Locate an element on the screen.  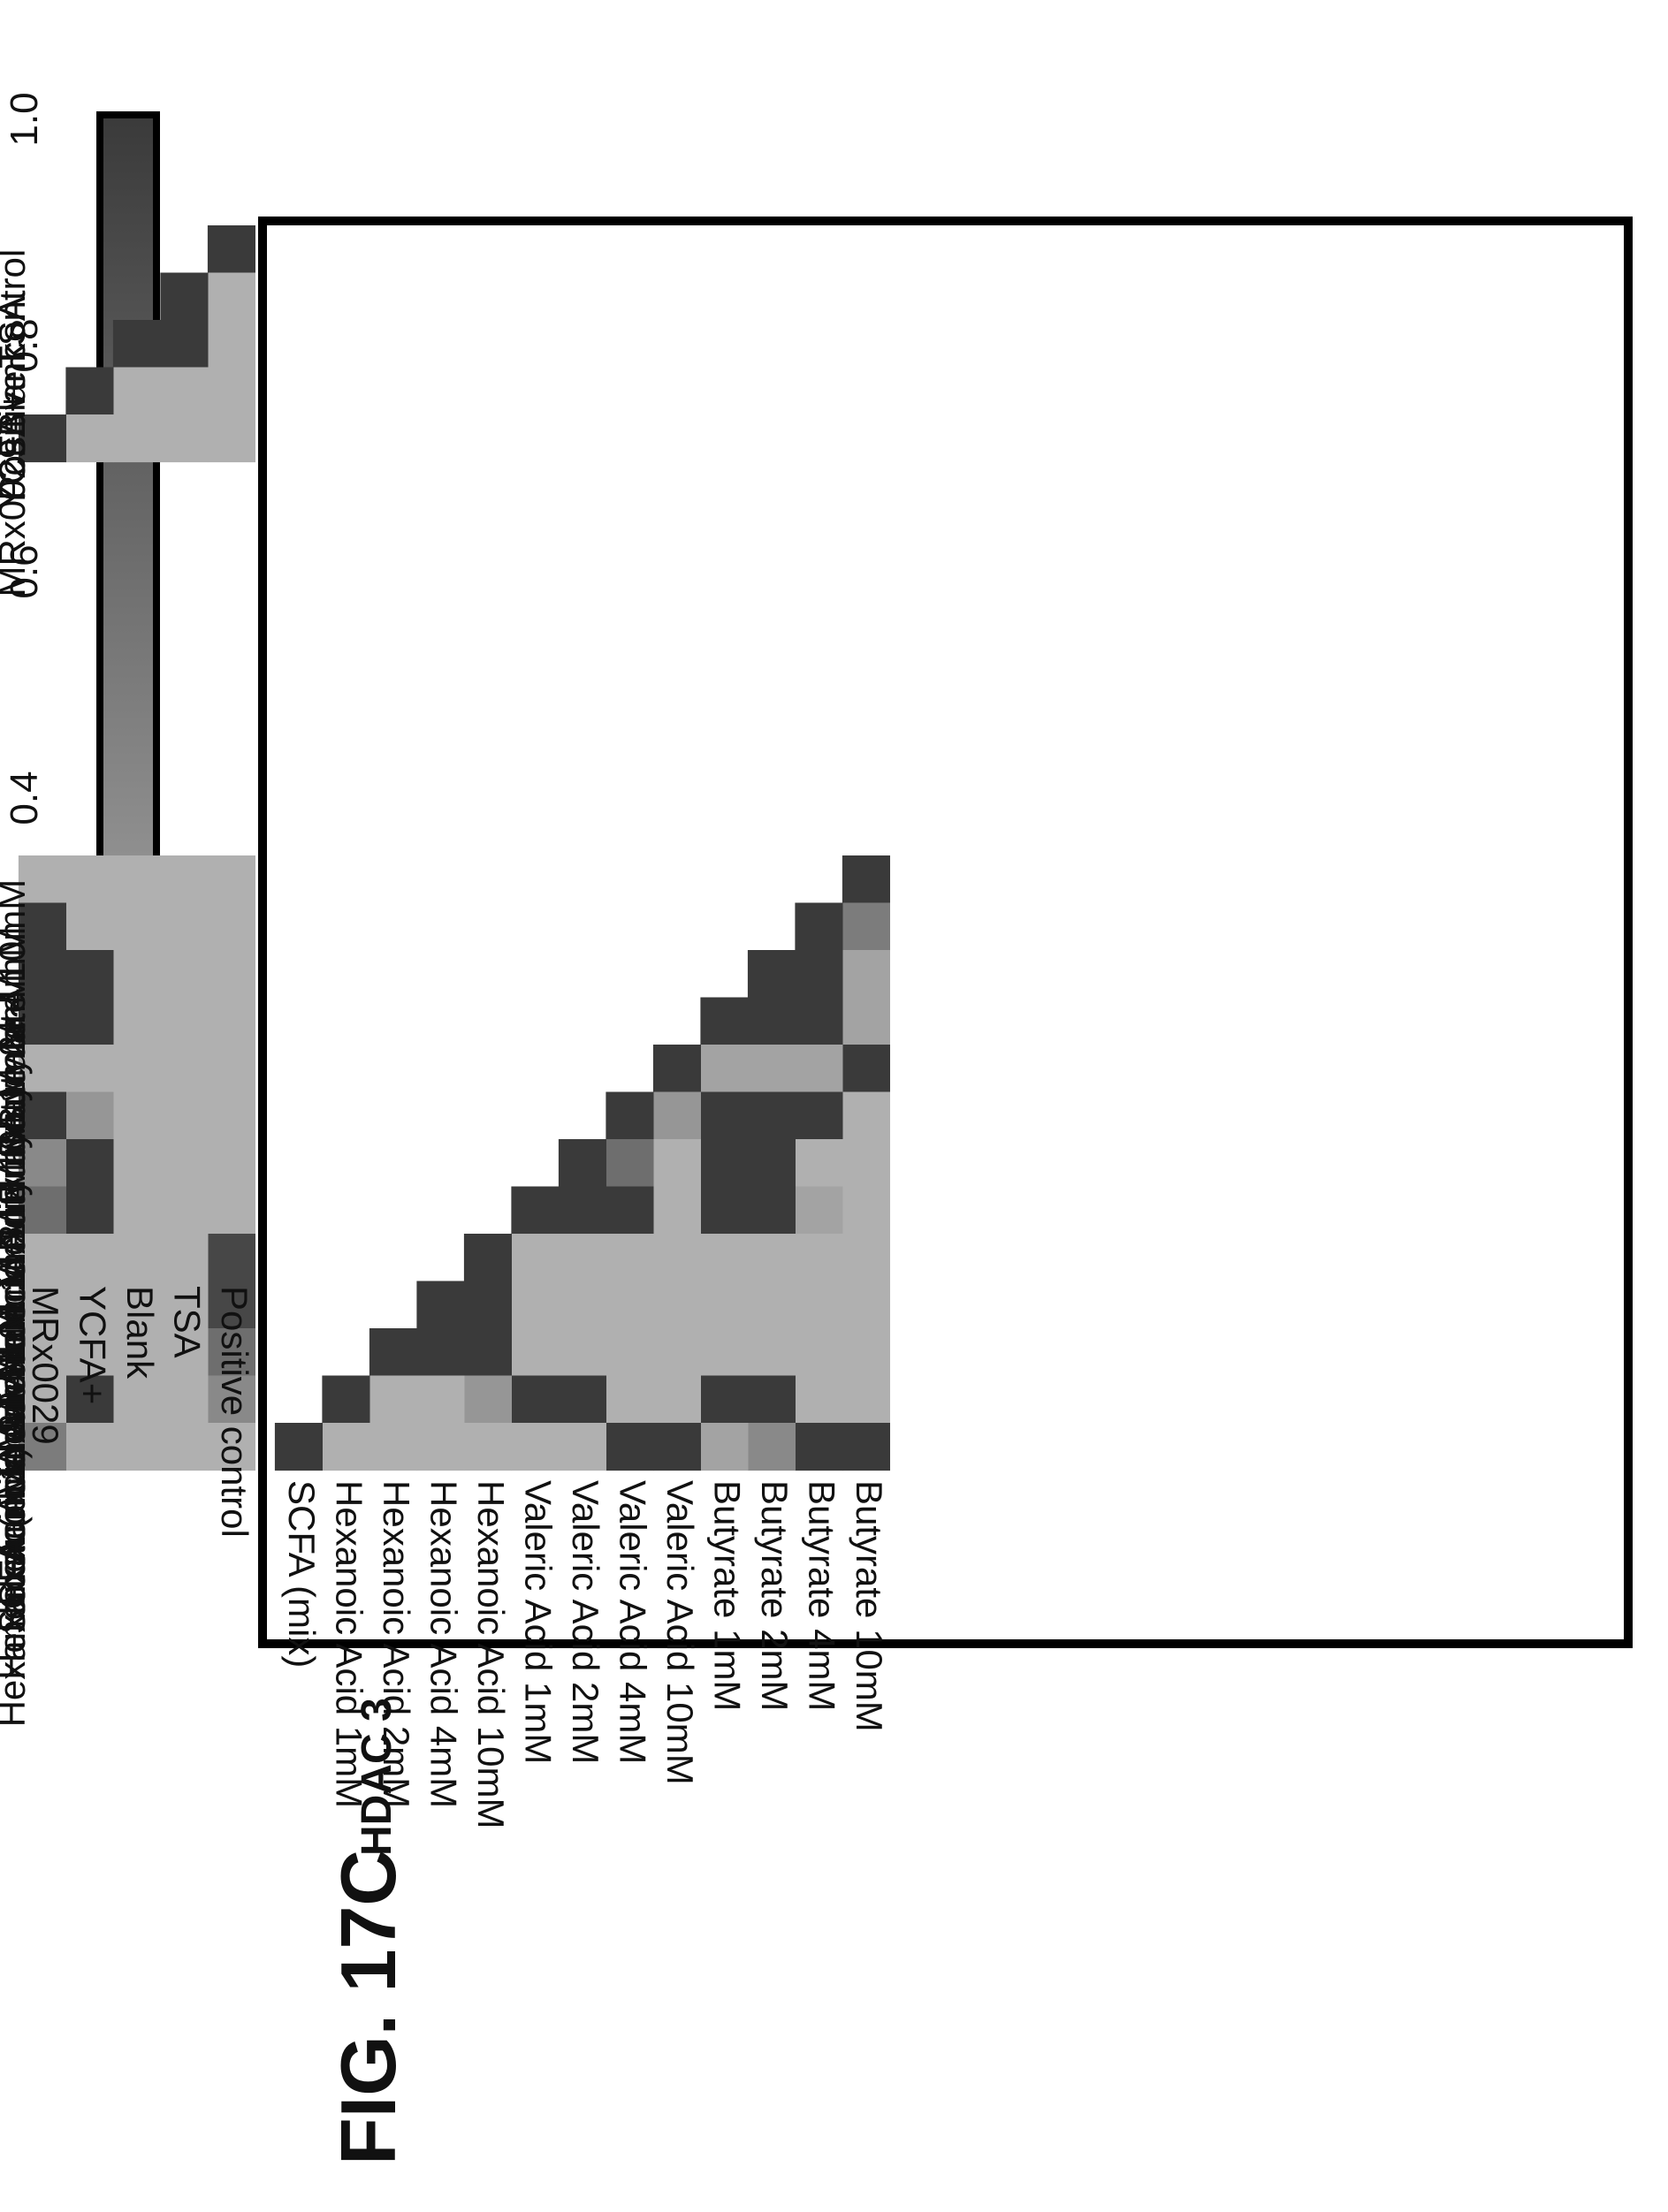
figure-sublabel: HDAC 3 is located at coordinates (377, 1777).